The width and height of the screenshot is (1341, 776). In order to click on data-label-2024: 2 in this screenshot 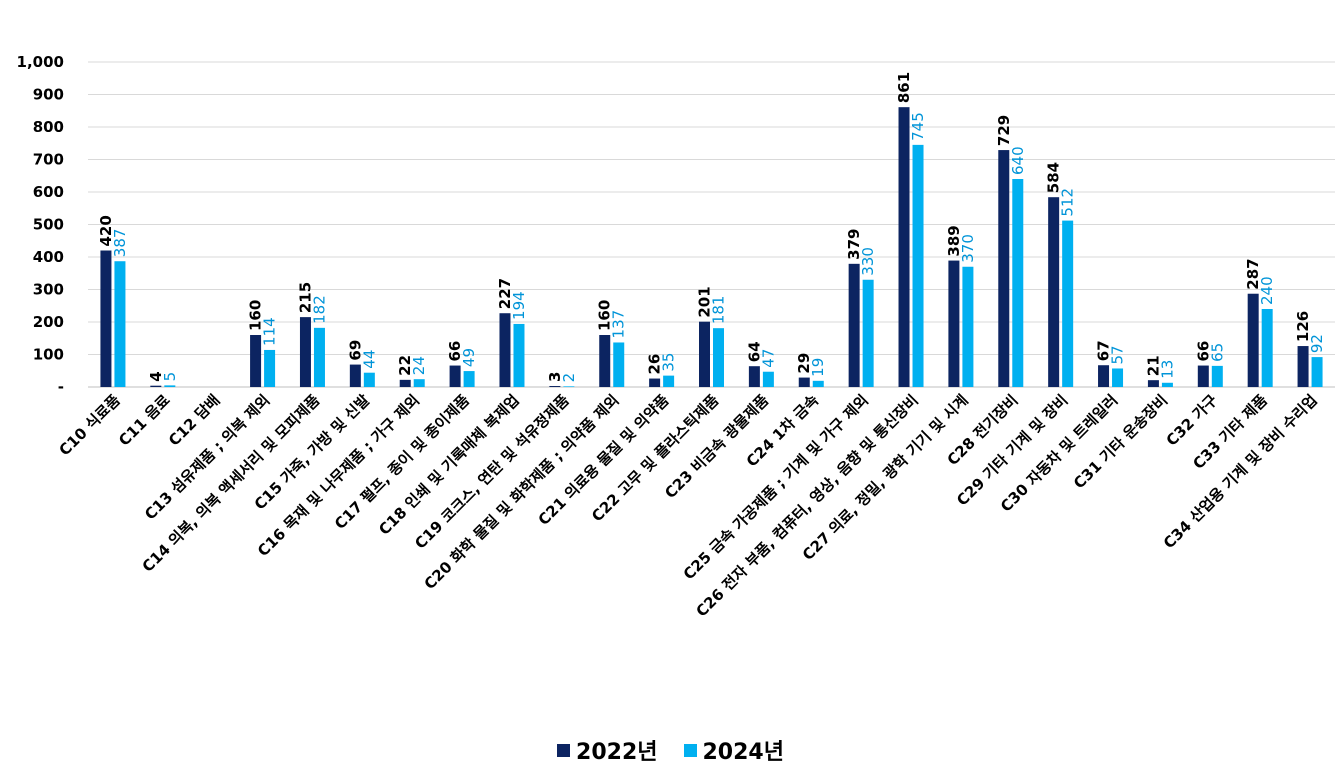, I will do `click(569, 378)`.